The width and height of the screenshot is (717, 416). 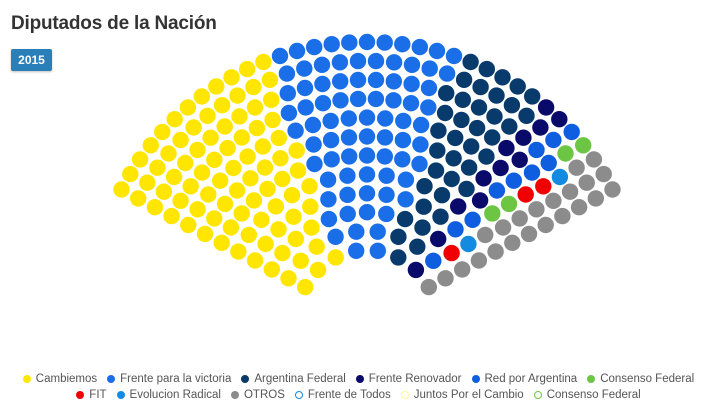 What do you see at coordinates (524, 379) in the screenshot?
I see `legend-item-red-por-argentina: Red por Argentina` at bounding box center [524, 379].